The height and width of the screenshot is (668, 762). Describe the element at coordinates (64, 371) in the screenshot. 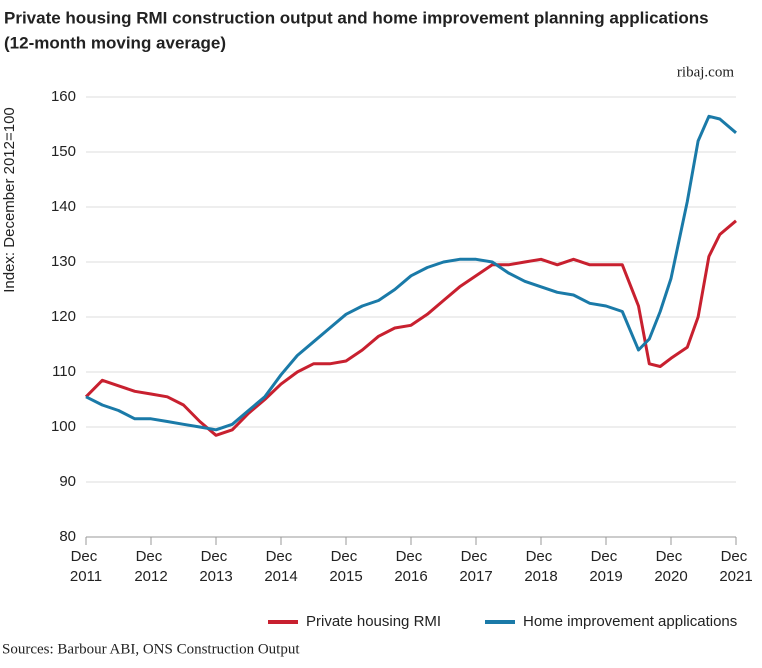

I see `y-tick-label: 110` at that location.